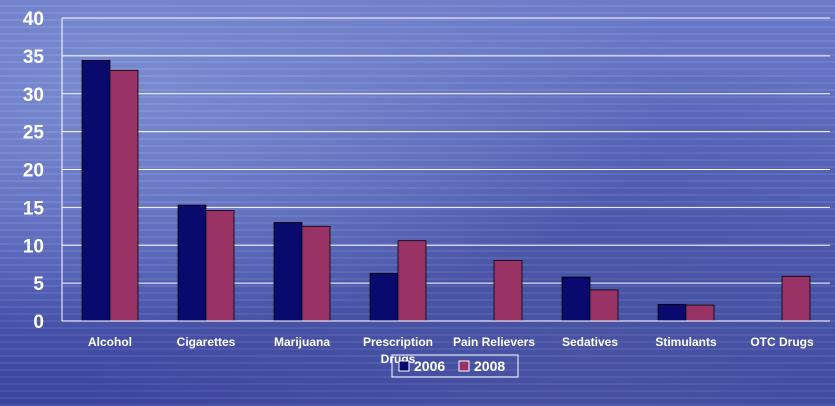 The width and height of the screenshot is (835, 406). I want to click on y-axis: 0 5 10 15 20 25 30 35 40, so click(43, 171).